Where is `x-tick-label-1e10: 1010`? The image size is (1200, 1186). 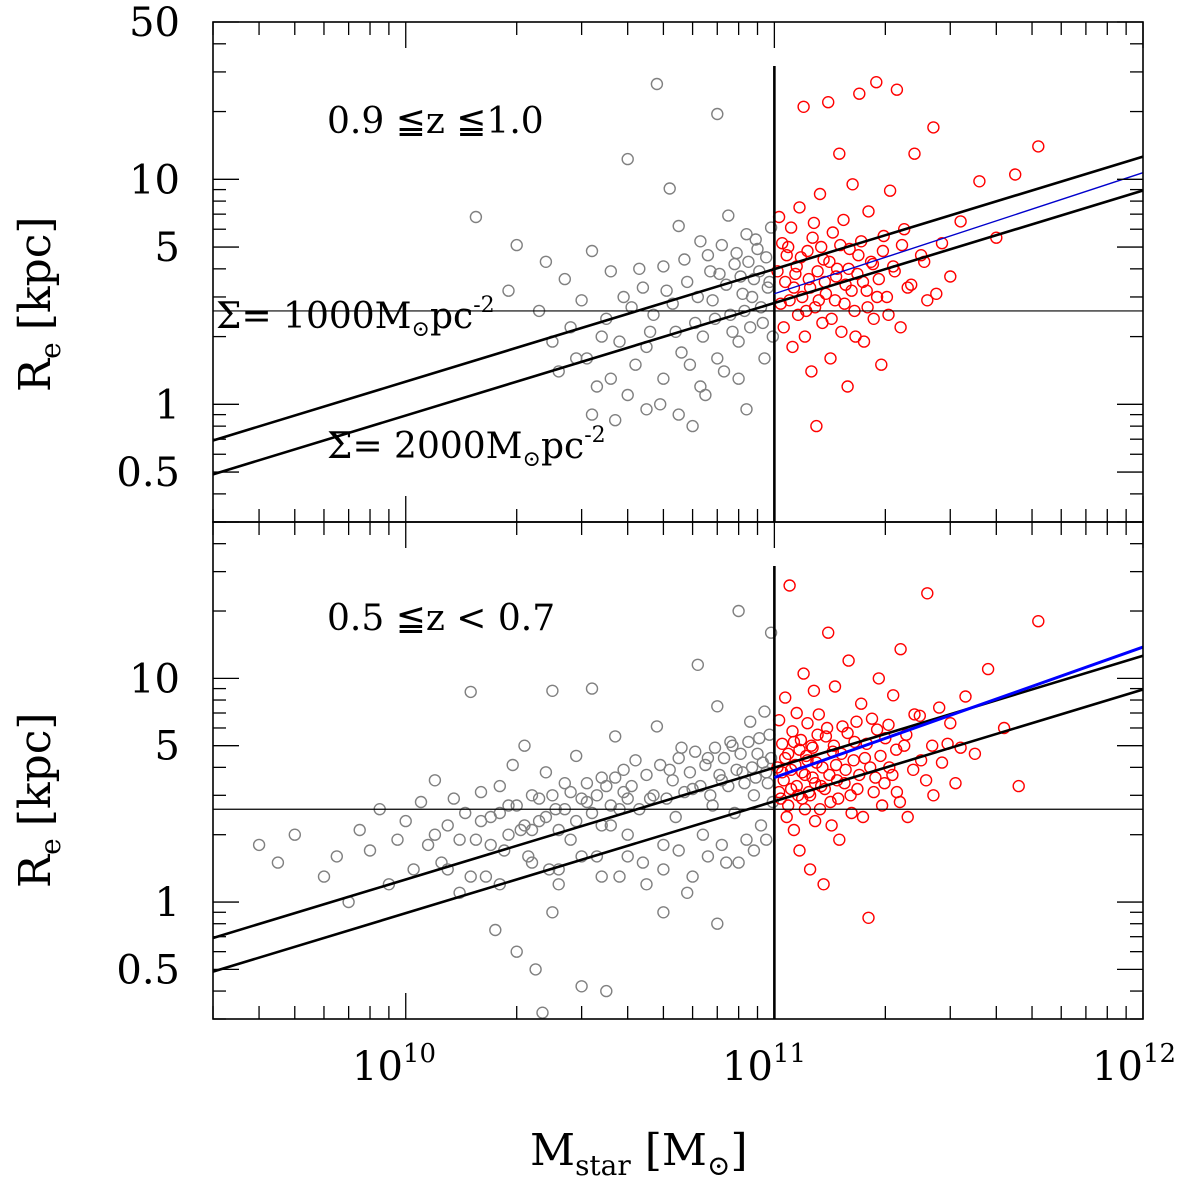 x-tick-label-1e10: 1010 is located at coordinates (394, 1064).